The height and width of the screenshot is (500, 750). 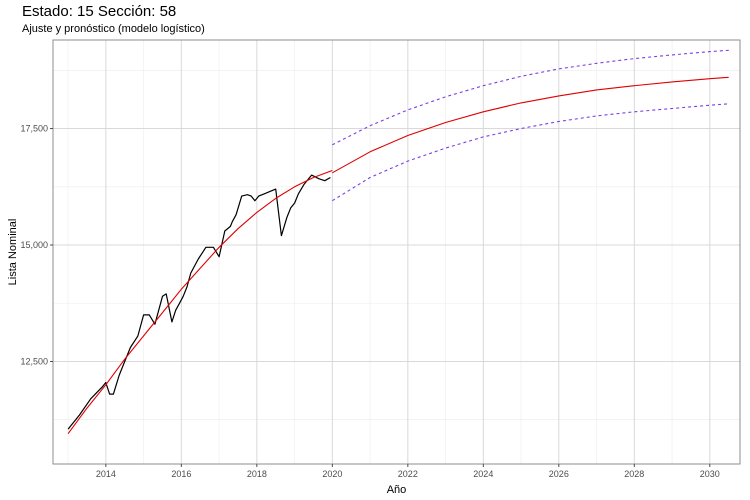 What do you see at coordinates (397, 490) in the screenshot?
I see `x-axis-title: Año` at bounding box center [397, 490].